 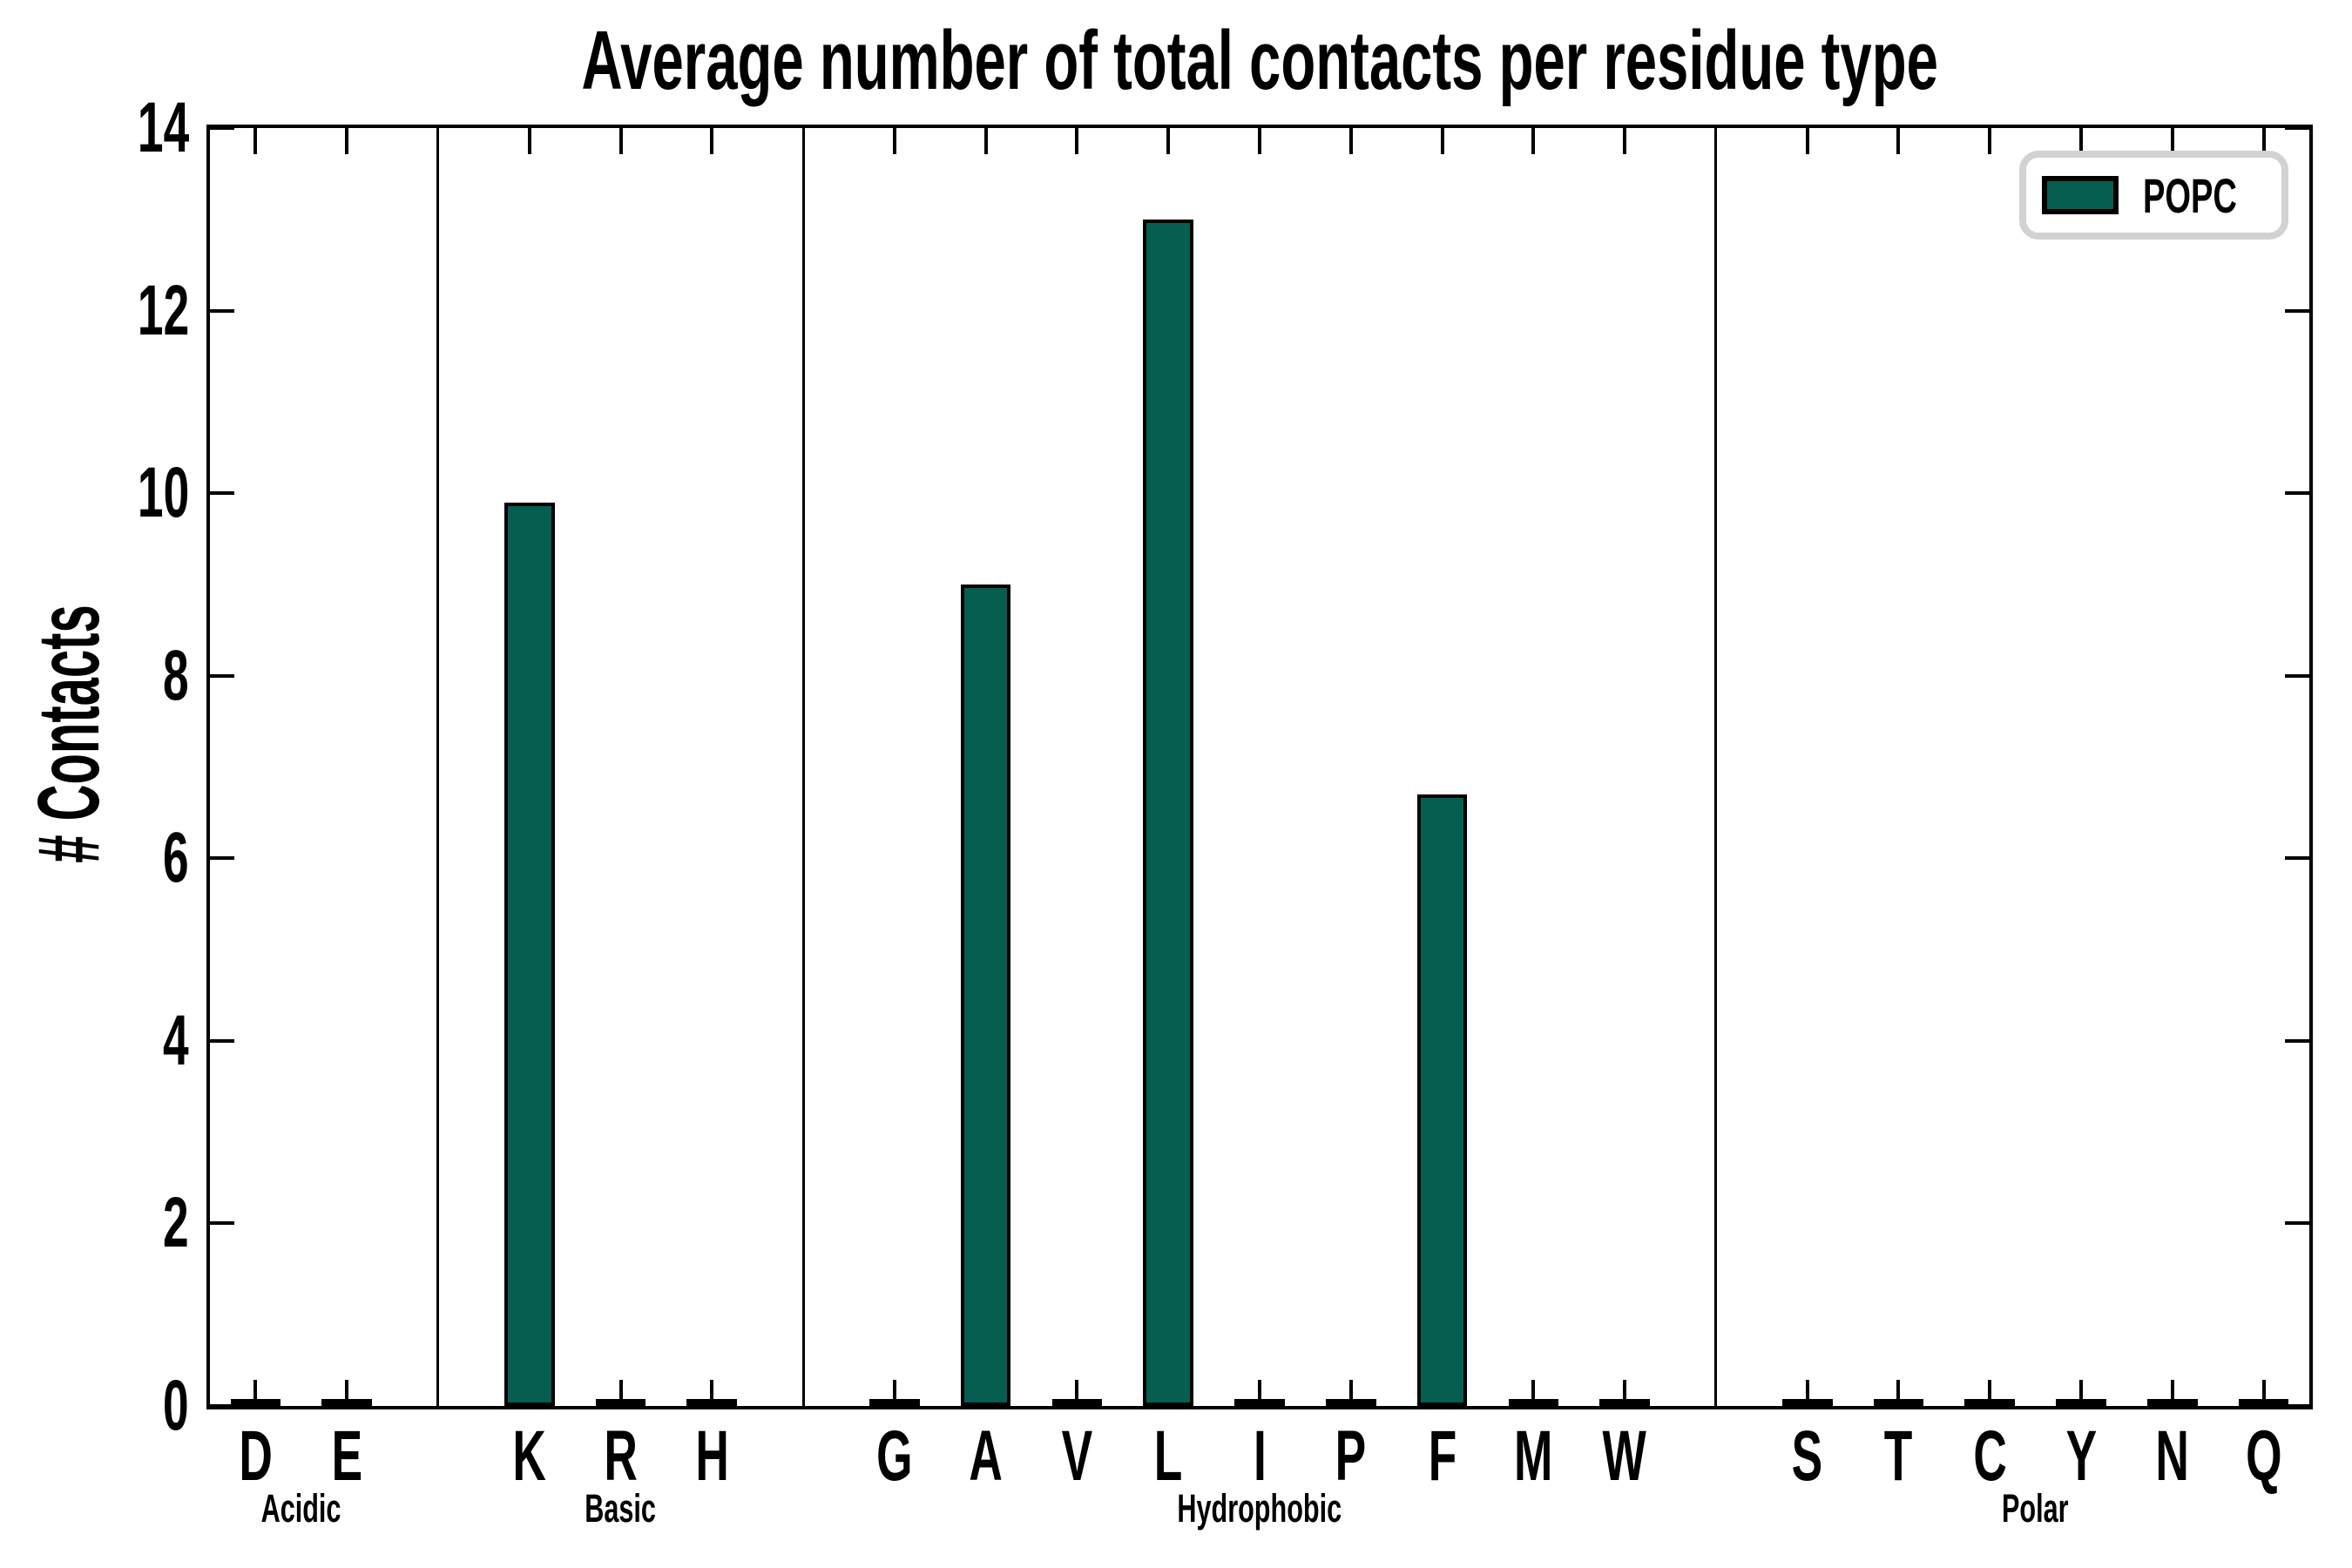 I want to click on x-tick-label-C: C, so click(x=1990, y=1456).